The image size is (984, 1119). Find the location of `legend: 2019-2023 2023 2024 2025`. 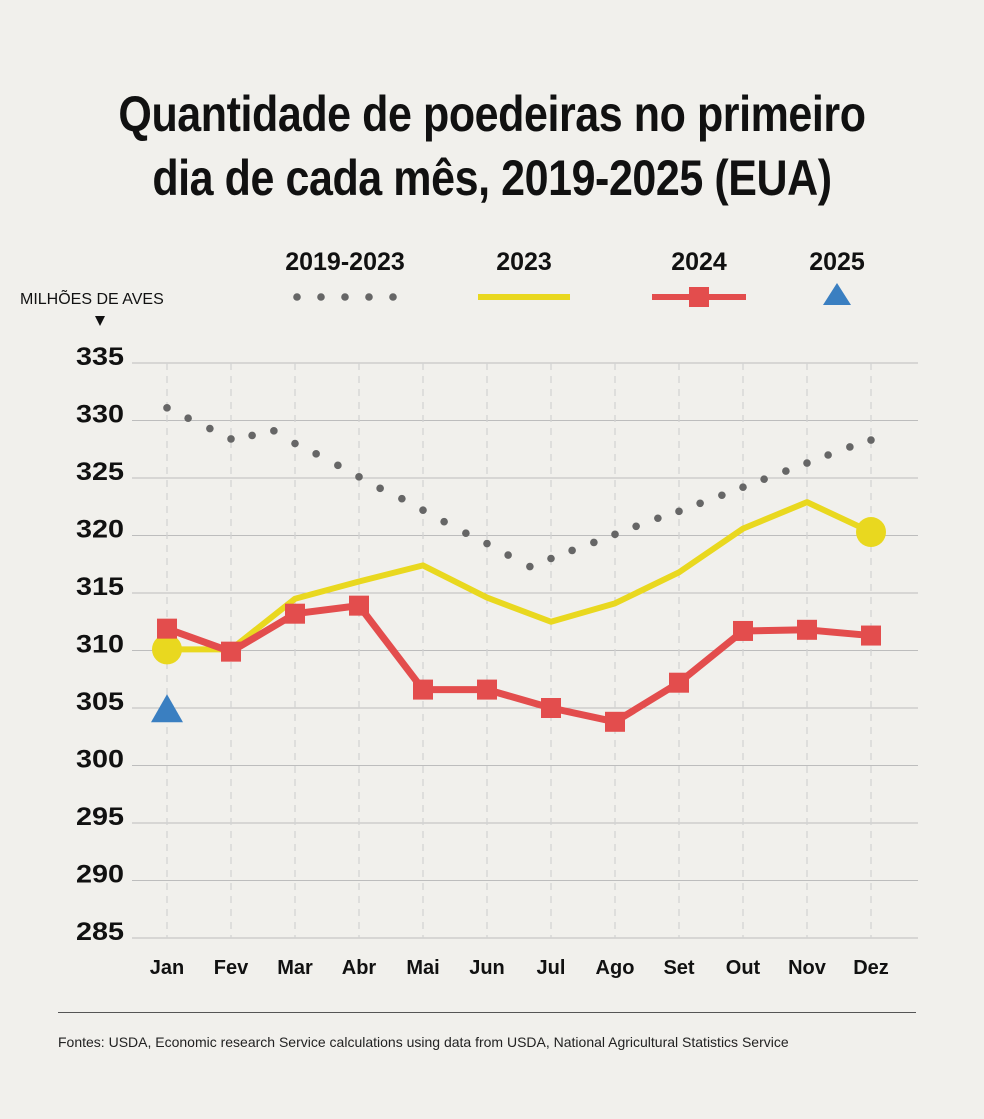

legend: 2019-2023 2023 2024 2025 is located at coordinates (575, 277).